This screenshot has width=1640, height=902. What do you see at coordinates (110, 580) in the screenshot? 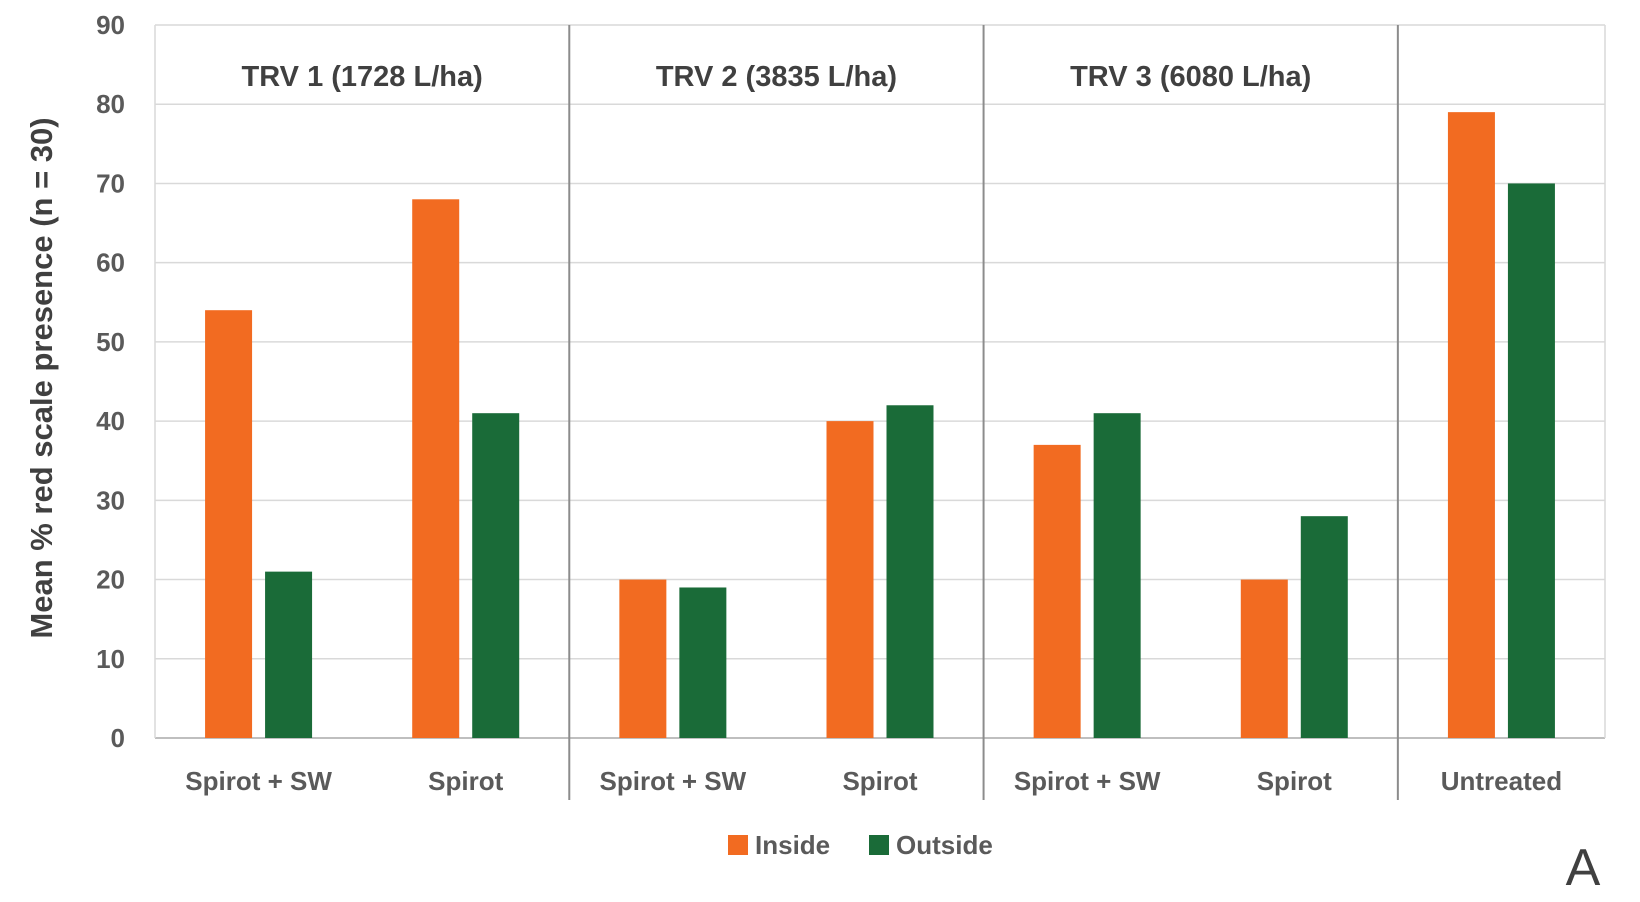
I see `y-tick-label: 20` at bounding box center [110, 580].